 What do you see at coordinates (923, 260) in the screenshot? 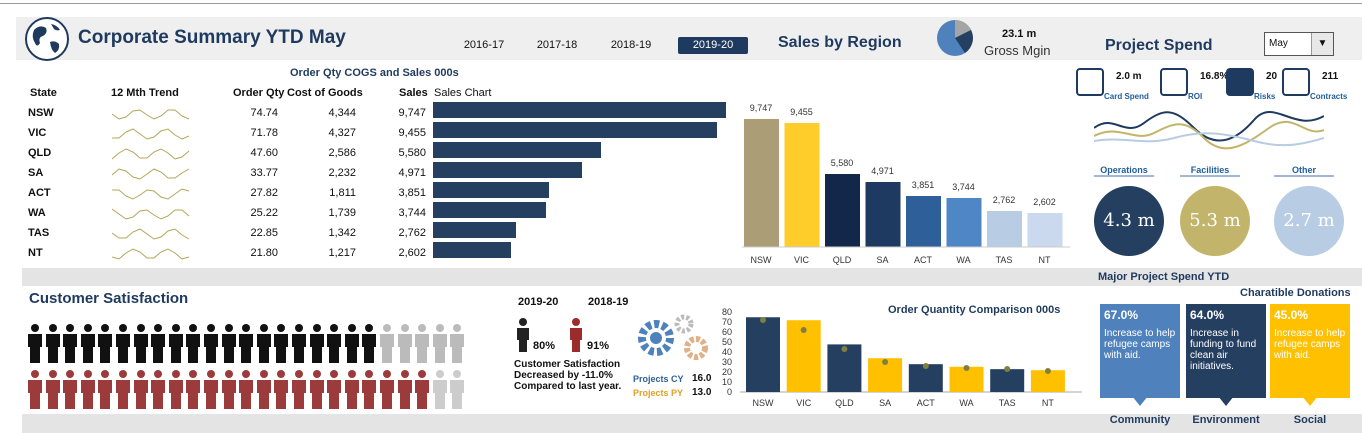
I see `region-label: ACT` at bounding box center [923, 260].